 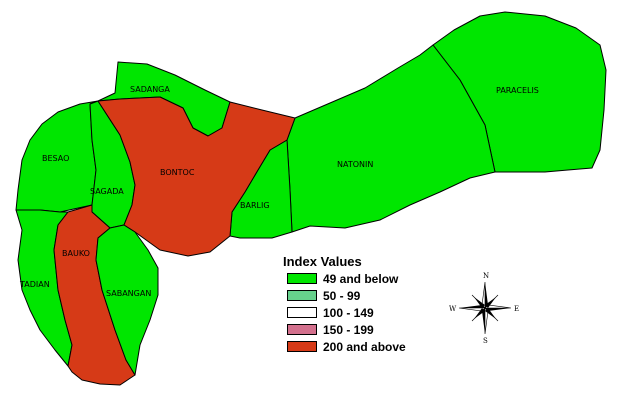 What do you see at coordinates (342, 295) in the screenshot?
I see `legend-item-label: 50 - 99` at bounding box center [342, 295].